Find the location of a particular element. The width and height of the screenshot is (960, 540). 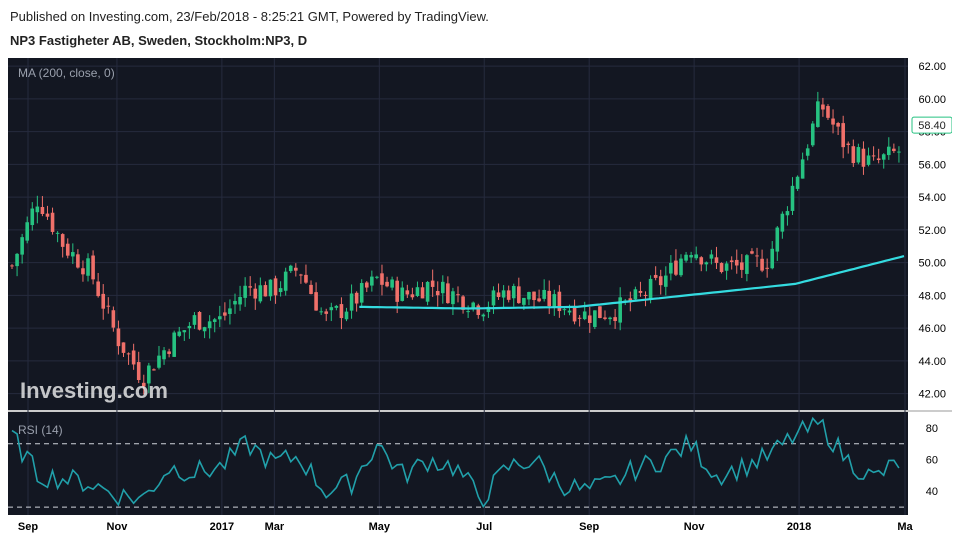

time-axis: Sep Nov 2017 Mar May Jul Sep Nov 2018 Ma is located at coordinates (466, 527).